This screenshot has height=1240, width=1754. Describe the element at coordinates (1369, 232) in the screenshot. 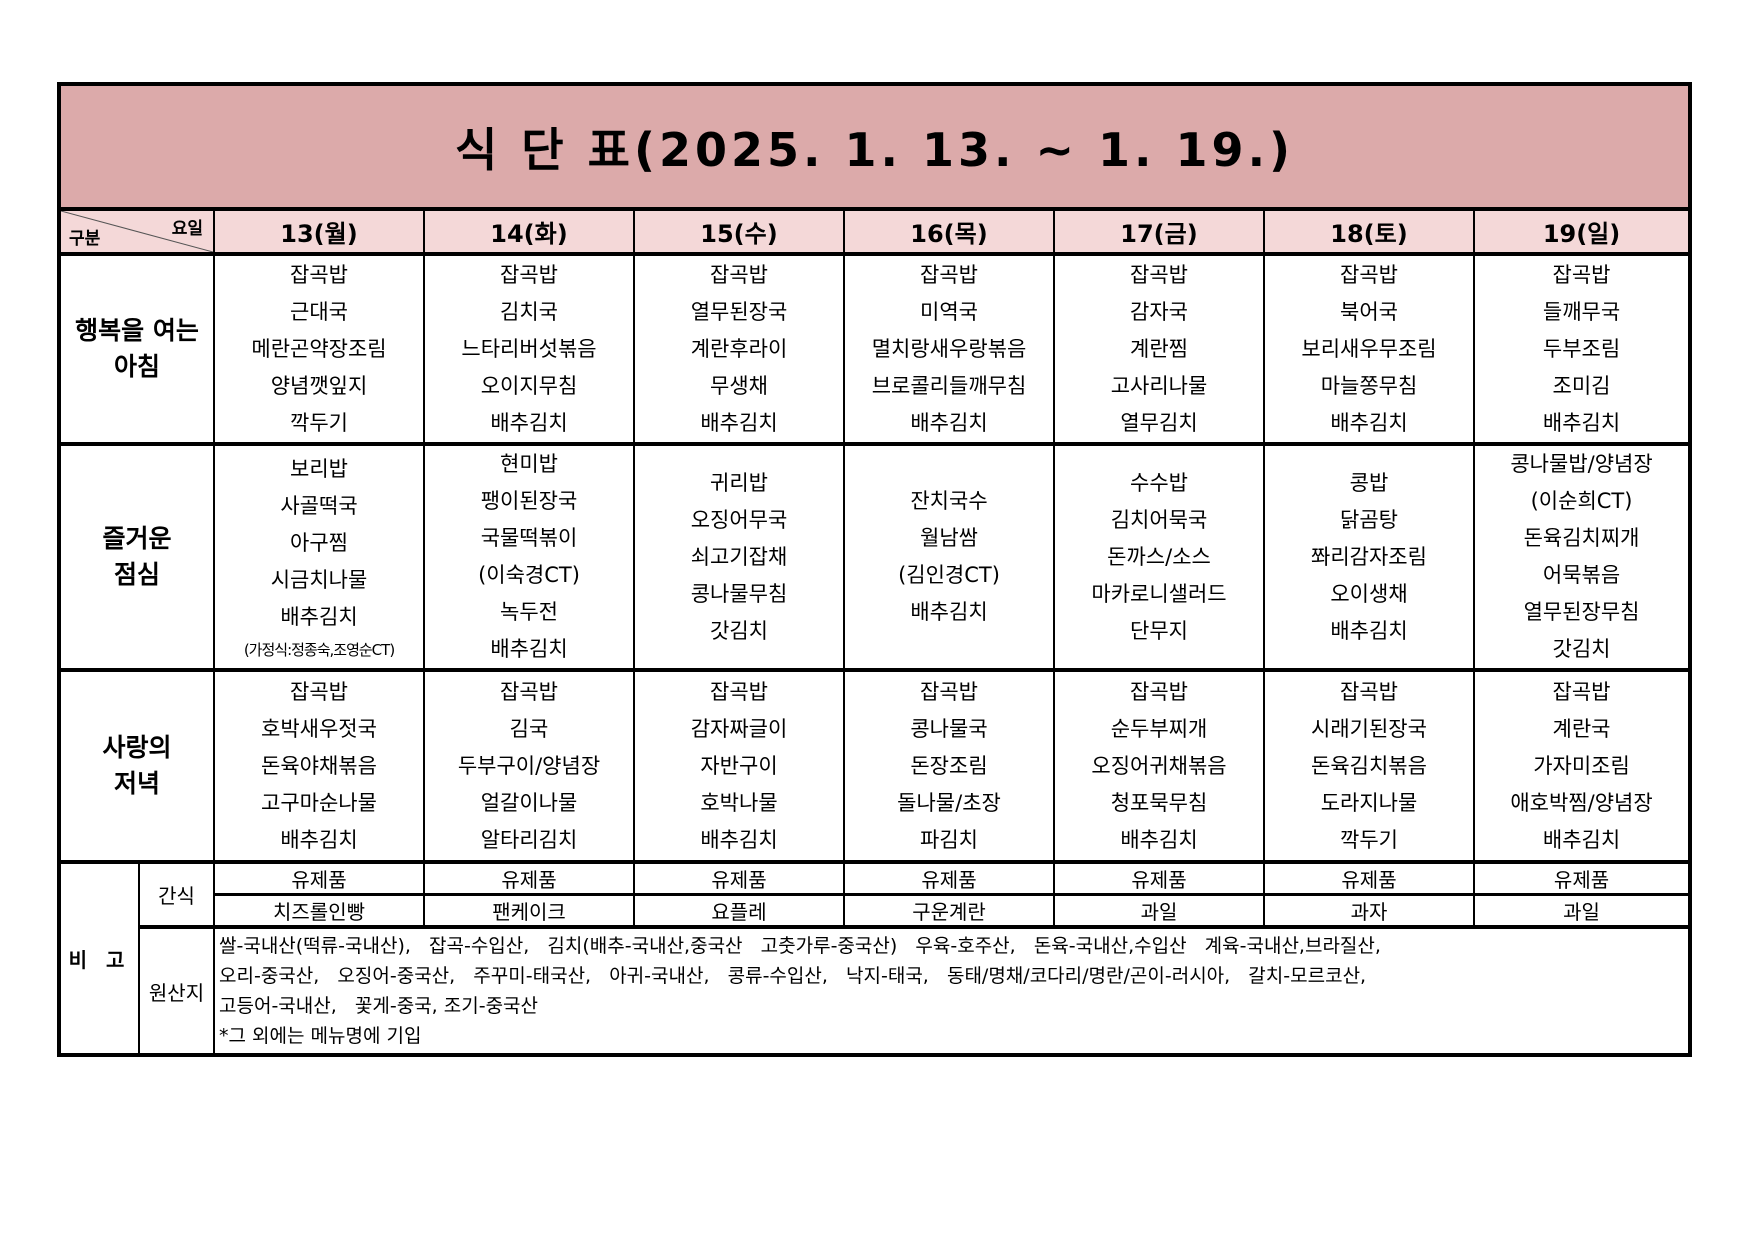

I see `day-header: 18(토)` at that location.